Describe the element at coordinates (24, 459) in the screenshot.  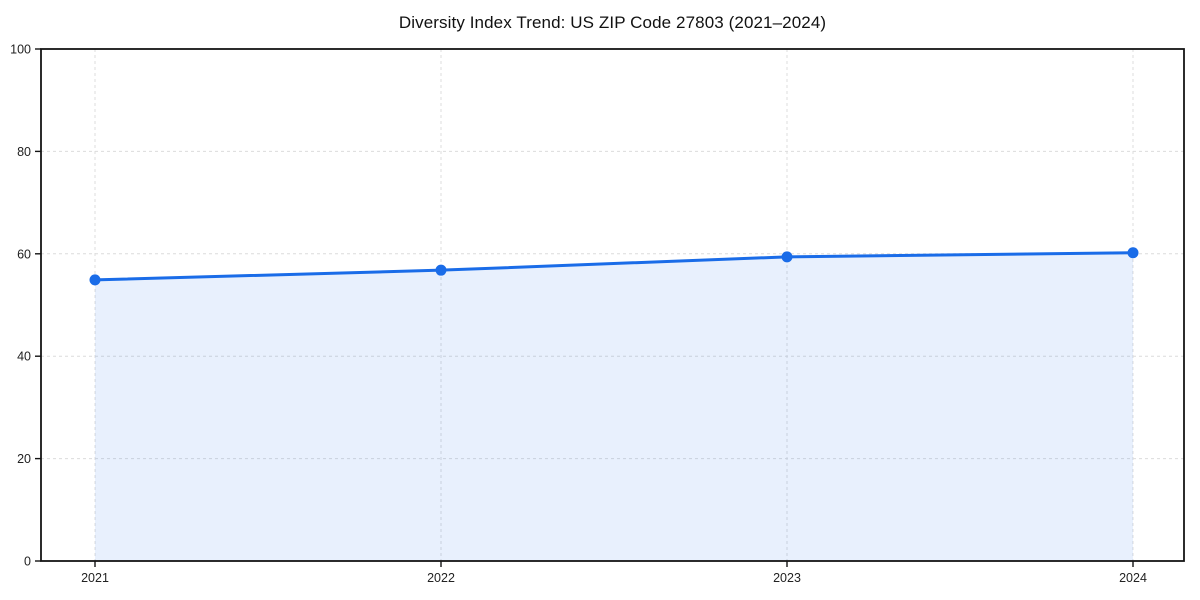
I see `y-tick-label: 20` at that location.